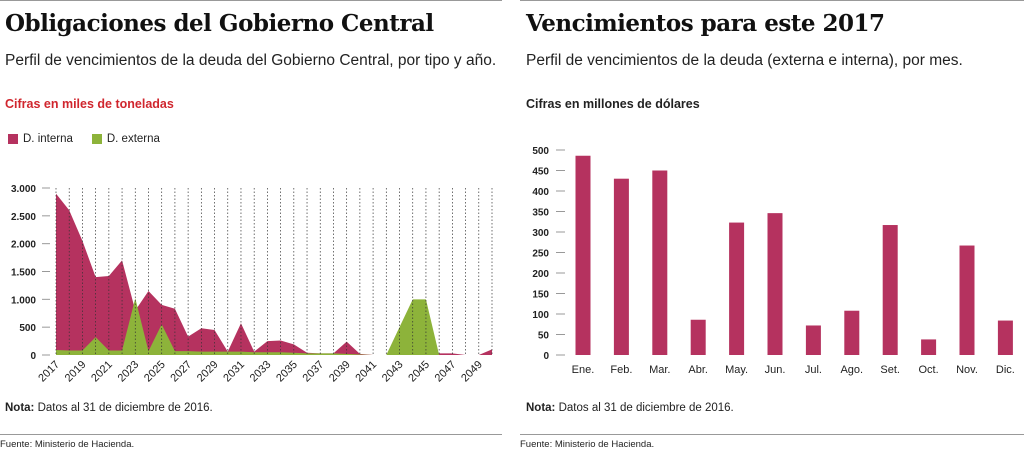 The image size is (1024, 451). Describe the element at coordinates (540, 233) in the screenshot. I see `y-tick-label: 300` at that location.